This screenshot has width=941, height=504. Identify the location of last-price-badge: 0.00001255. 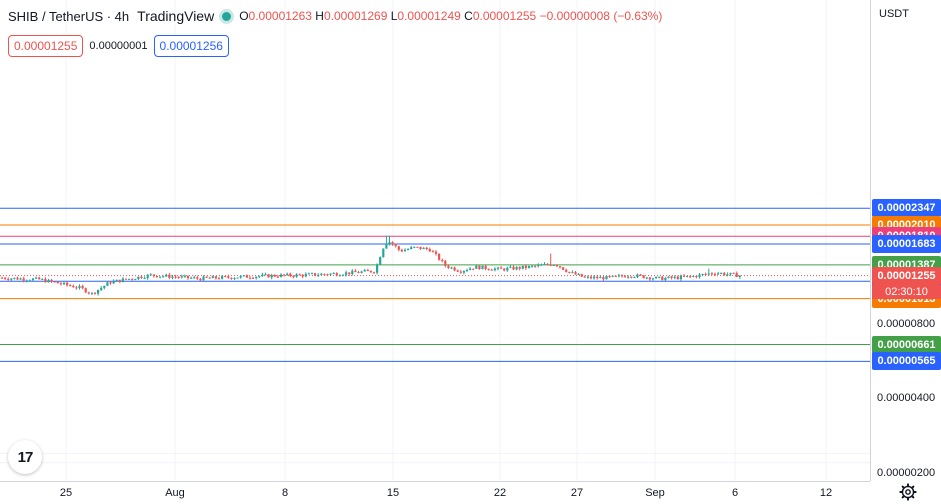
(906, 275).